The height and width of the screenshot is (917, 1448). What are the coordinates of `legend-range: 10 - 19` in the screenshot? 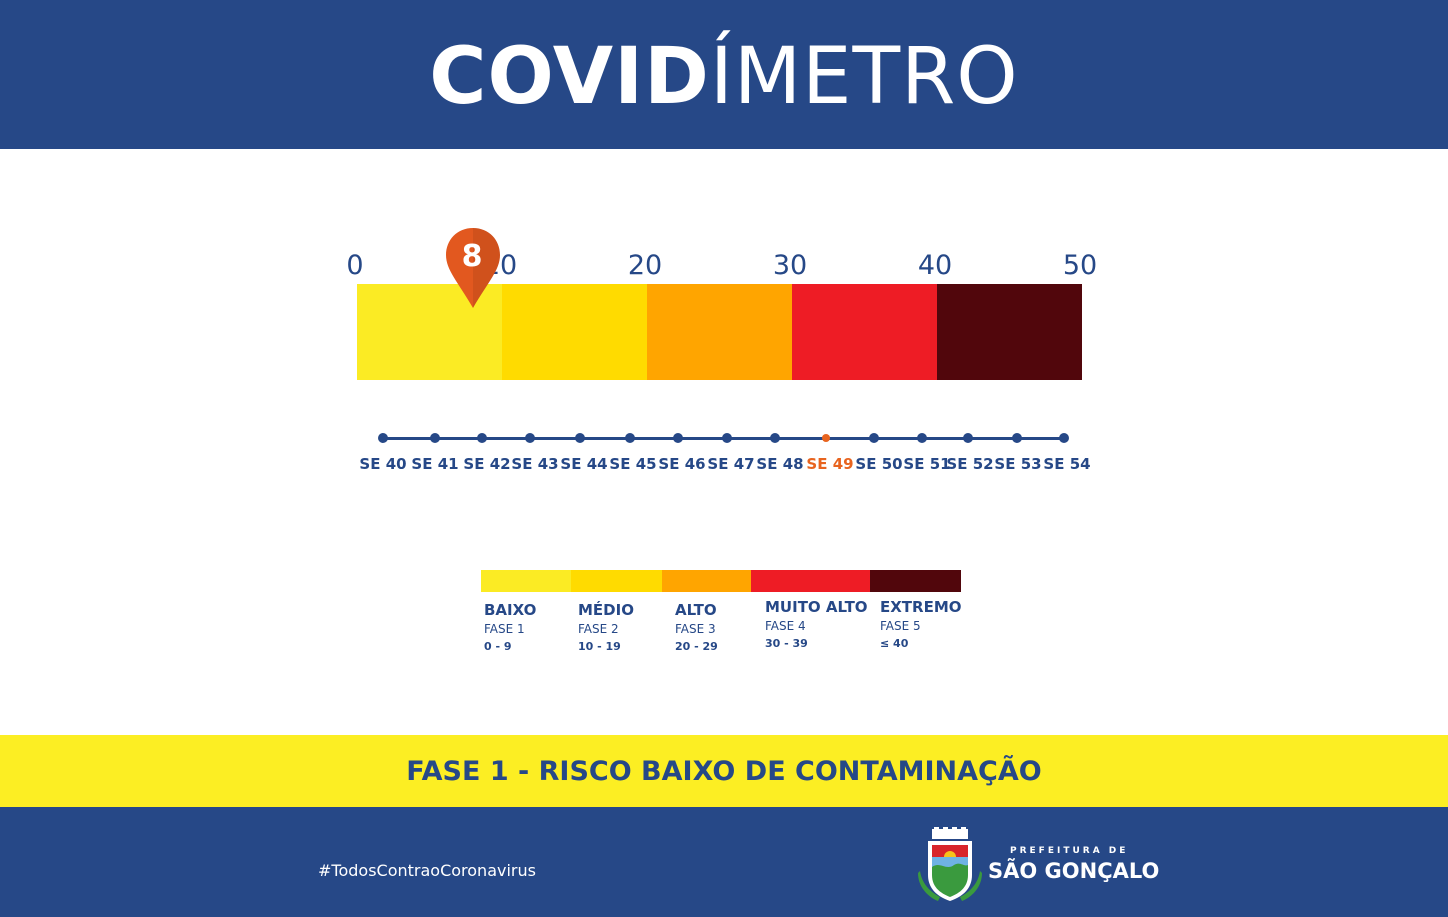 It's located at (599, 646).